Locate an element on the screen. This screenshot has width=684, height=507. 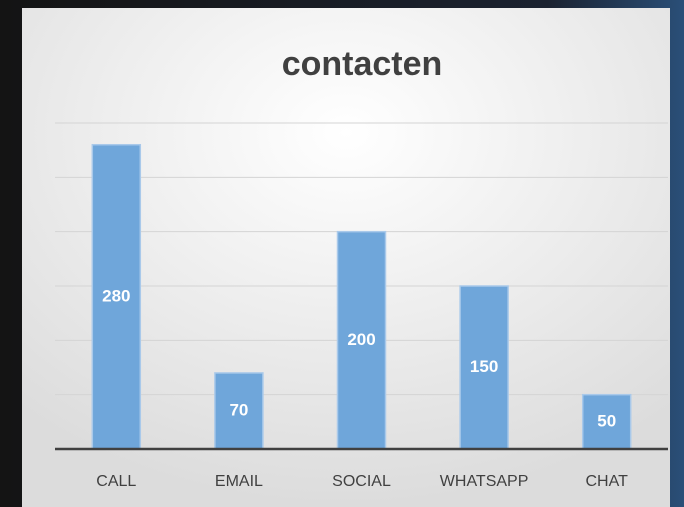
x-tick-label: CALL is located at coordinates (116, 481).